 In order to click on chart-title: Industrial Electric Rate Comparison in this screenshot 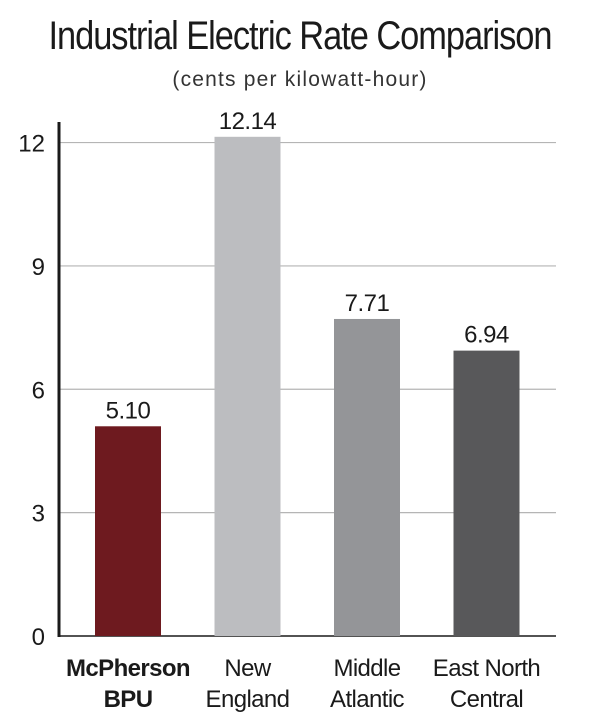, I will do `click(300, 36)`.